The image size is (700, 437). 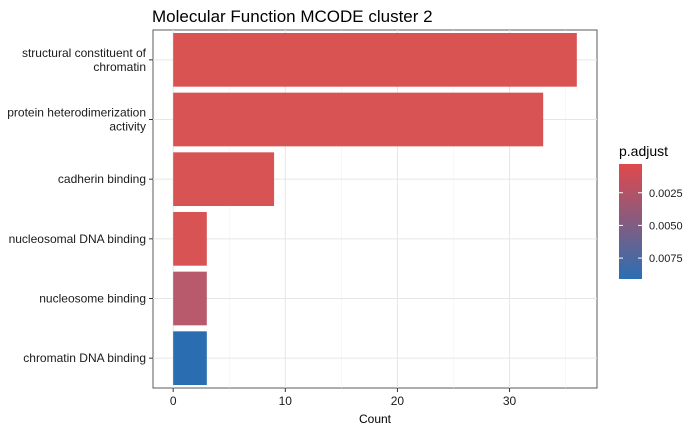 What do you see at coordinates (375, 419) in the screenshot?
I see `x-axis-title: Count` at bounding box center [375, 419].